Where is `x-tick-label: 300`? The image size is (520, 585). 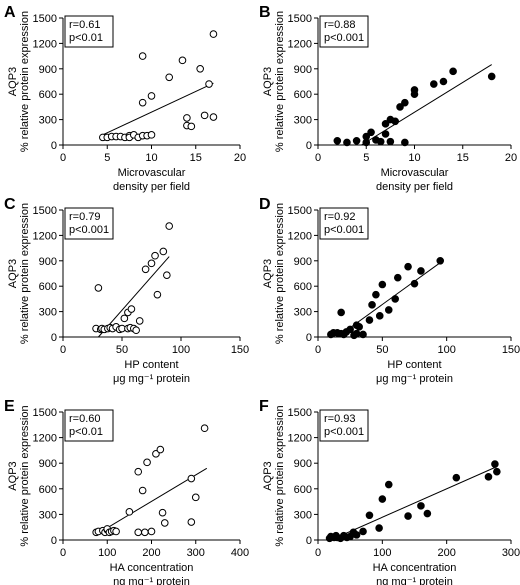
x-tick-label: 300 is located at coordinates (511, 553).